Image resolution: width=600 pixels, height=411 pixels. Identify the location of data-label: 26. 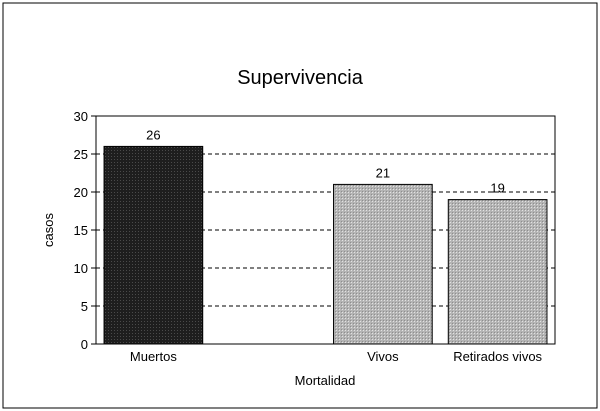
(153, 134).